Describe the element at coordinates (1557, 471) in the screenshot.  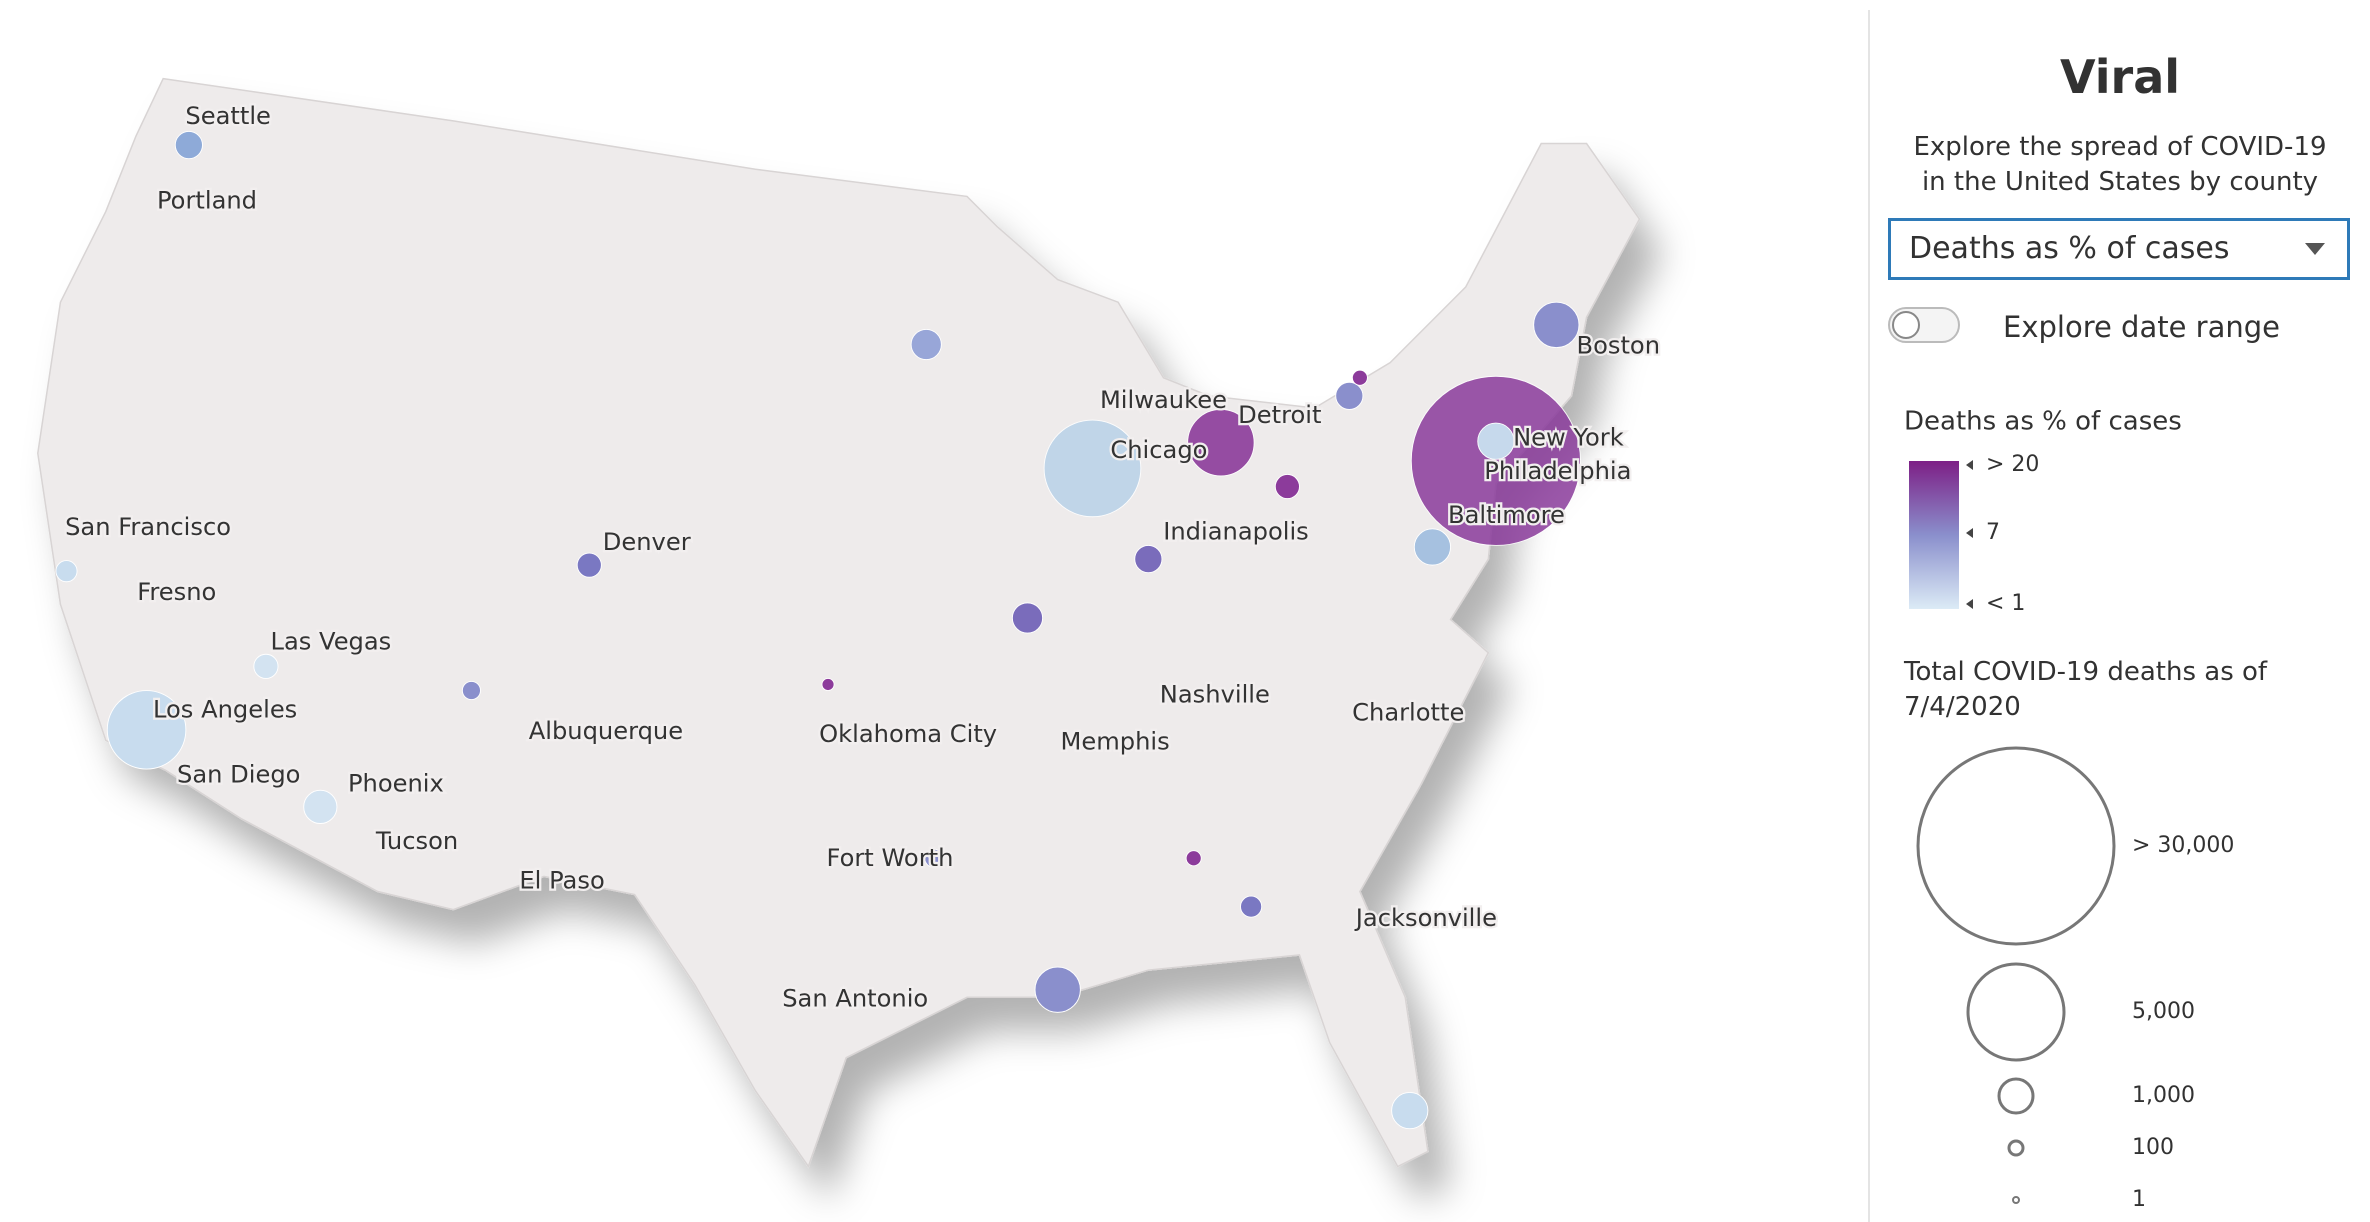
I see `city-label: Philadelphia` at that location.